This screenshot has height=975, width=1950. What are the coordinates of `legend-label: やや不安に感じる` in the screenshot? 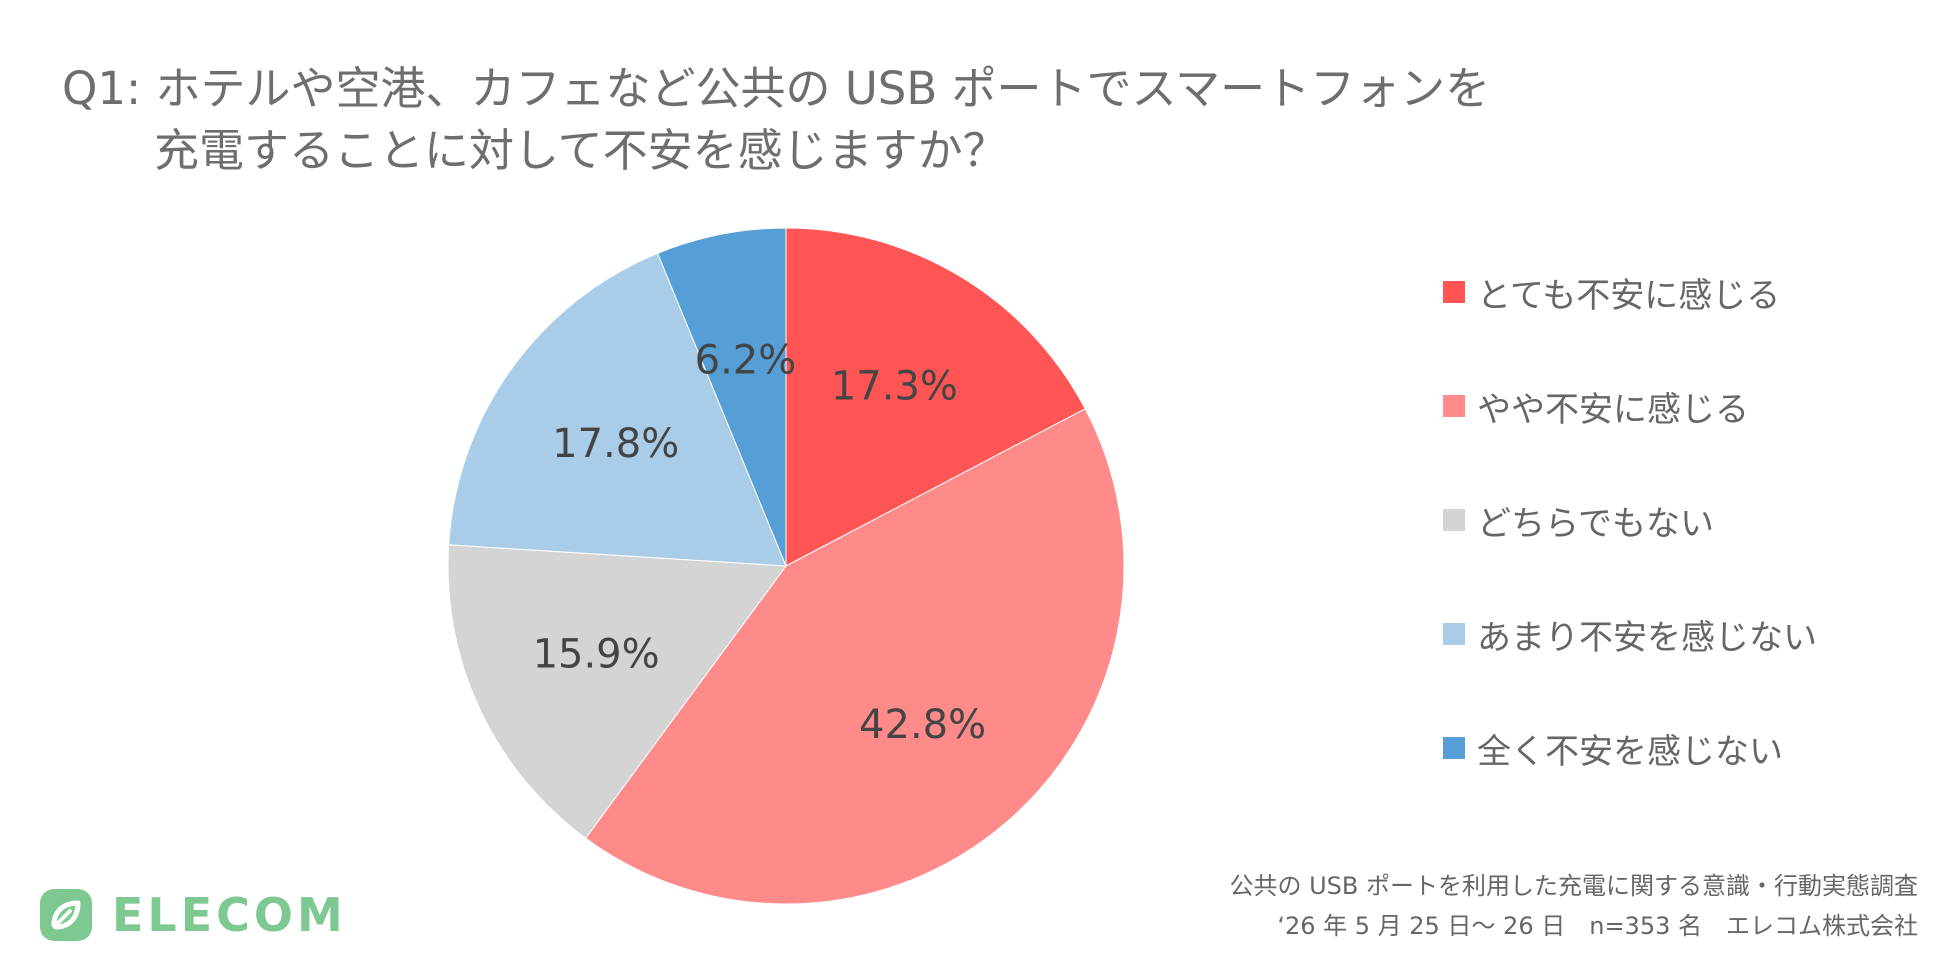 It's located at (1613, 409).